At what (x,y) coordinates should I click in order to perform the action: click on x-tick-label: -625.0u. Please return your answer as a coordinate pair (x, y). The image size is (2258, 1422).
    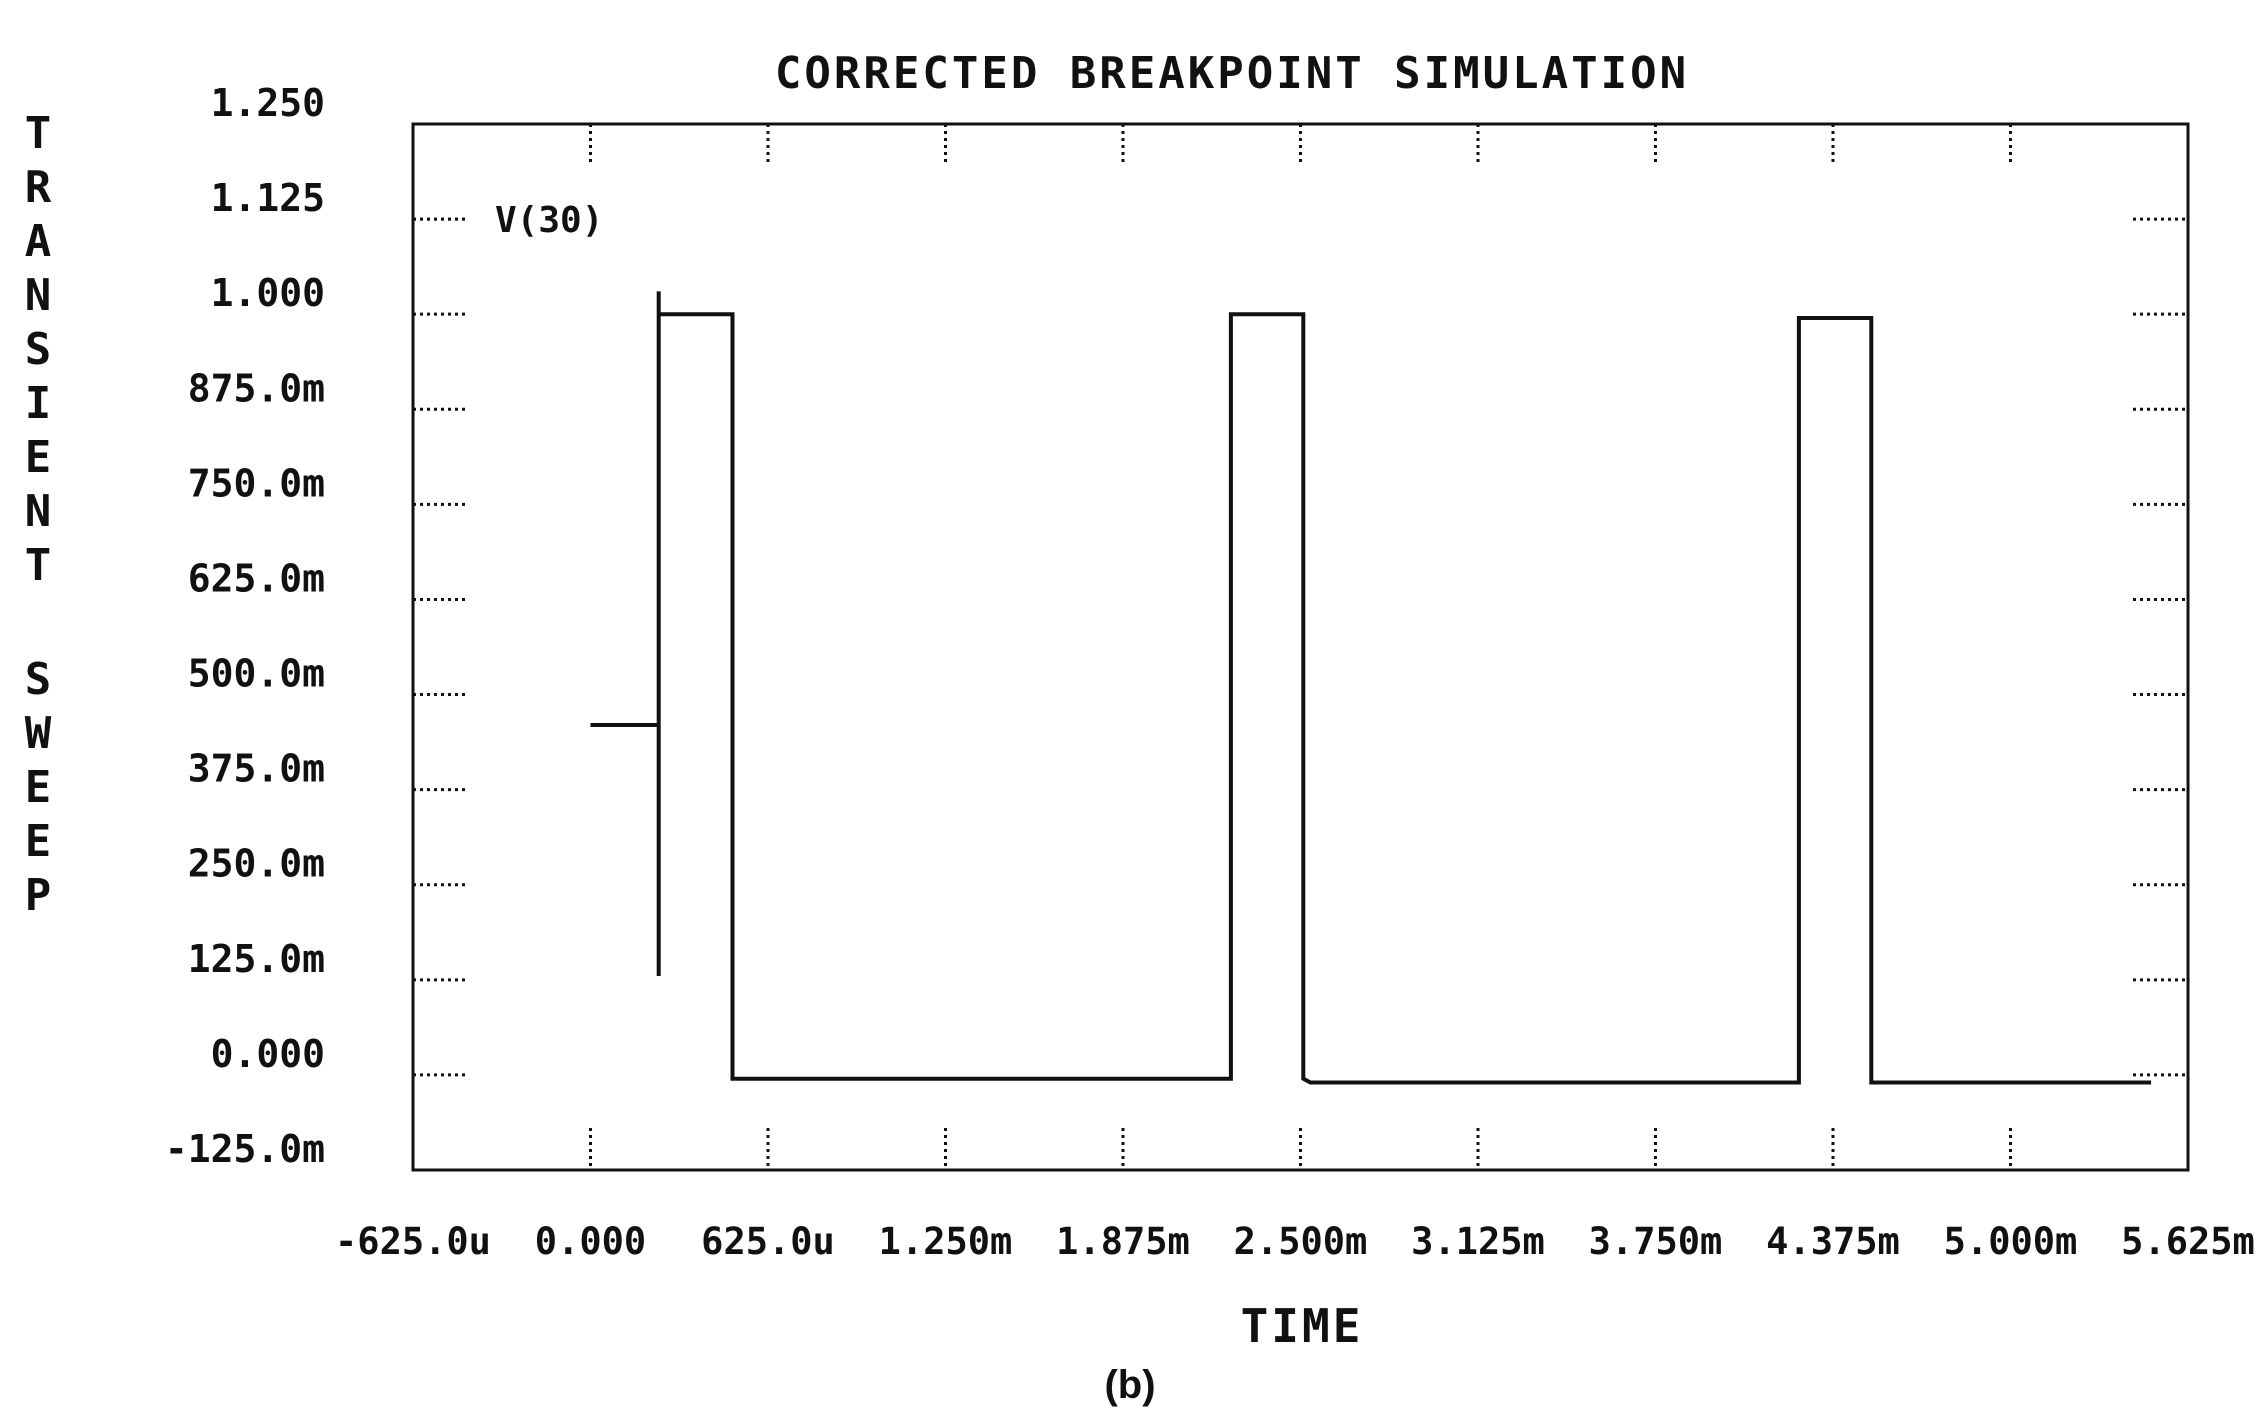
    Looking at the image, I should click on (413, 1241).